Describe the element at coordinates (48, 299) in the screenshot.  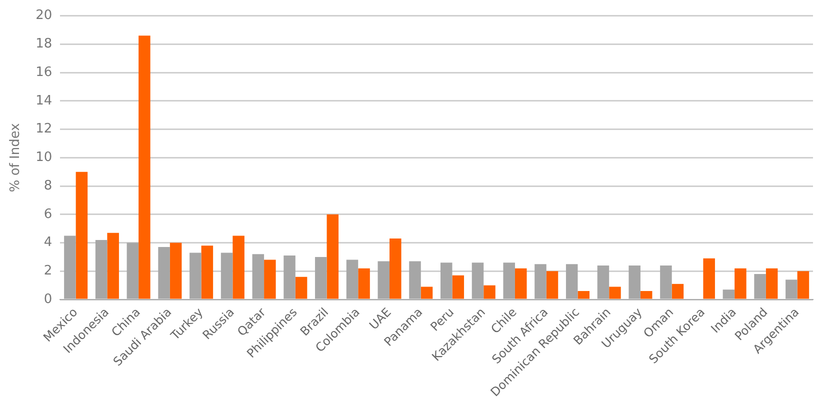
I see `y-tick-label: 0` at that location.